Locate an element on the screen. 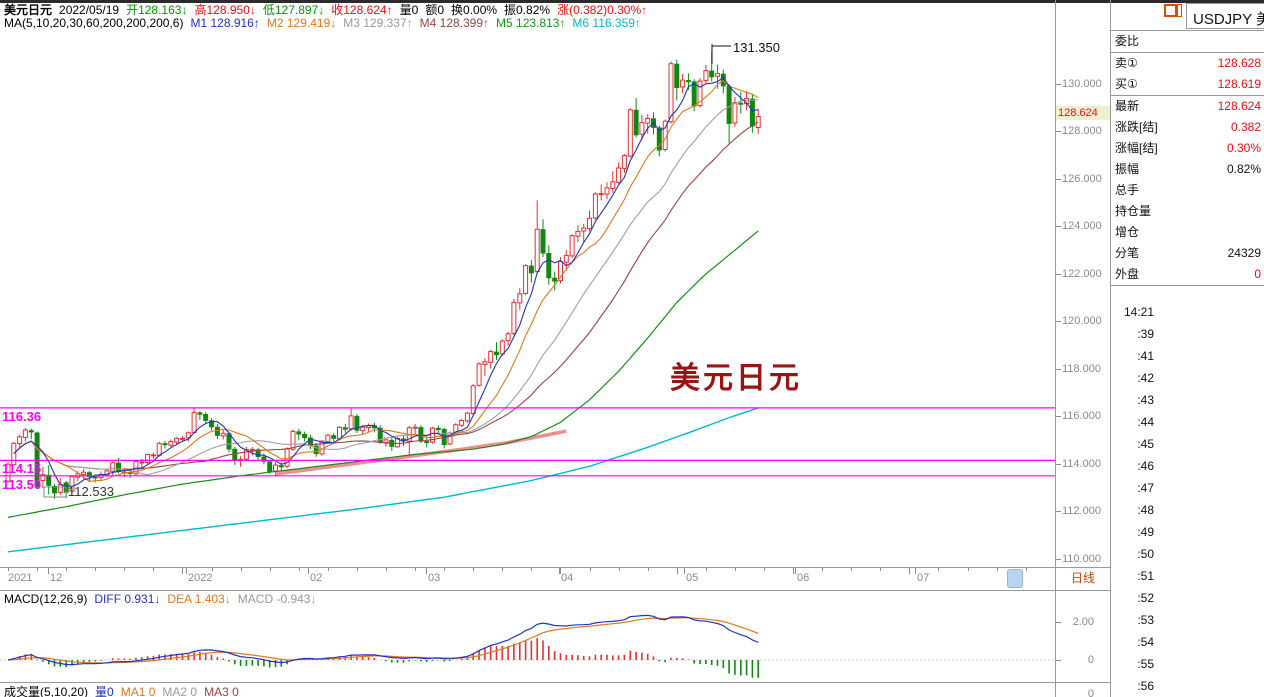 The width and height of the screenshot is (1264, 697). tick-time: :48 is located at coordinates (1145, 510).